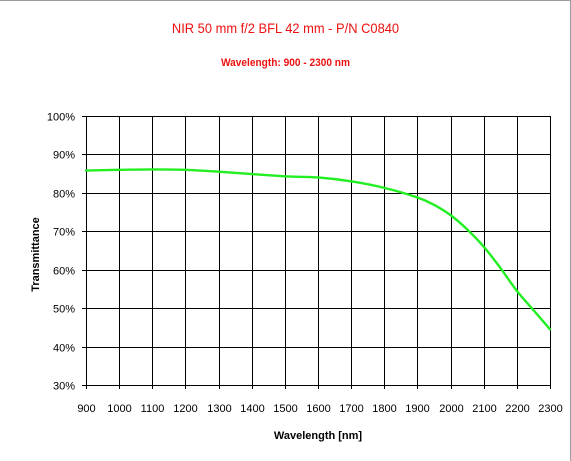 Image resolution: width=571 pixels, height=461 pixels. I want to click on y-tick-label: 30%, so click(64, 387).